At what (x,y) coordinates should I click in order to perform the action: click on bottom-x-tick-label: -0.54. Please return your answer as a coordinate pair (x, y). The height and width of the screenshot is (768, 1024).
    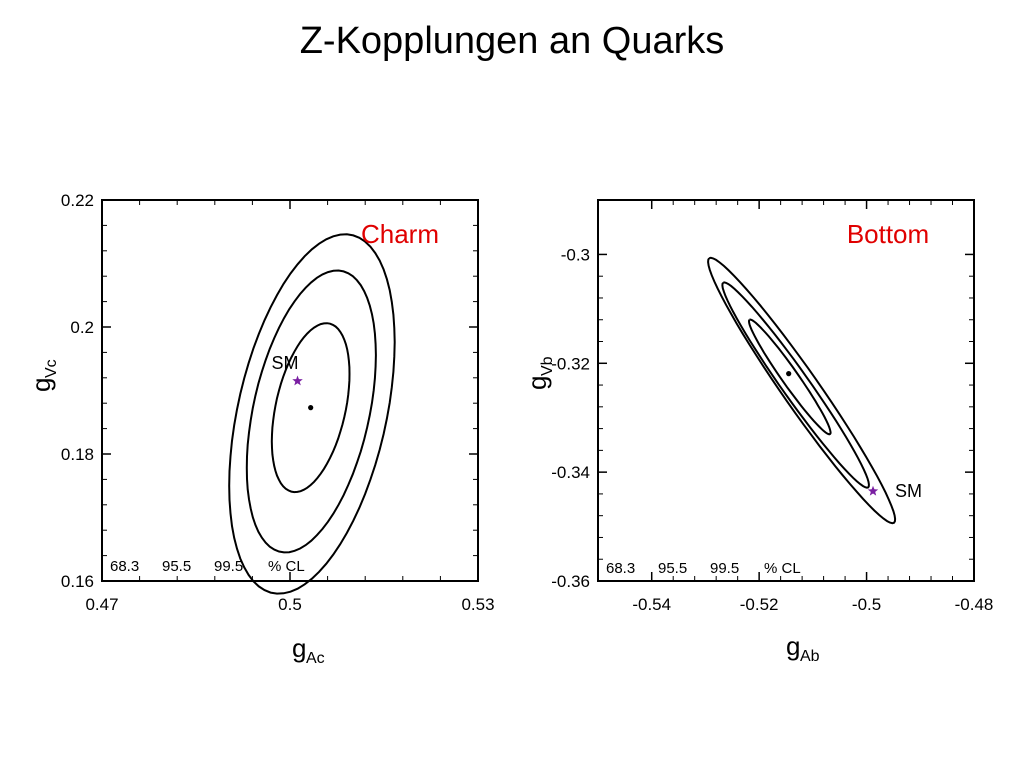
    Looking at the image, I should click on (651, 604).